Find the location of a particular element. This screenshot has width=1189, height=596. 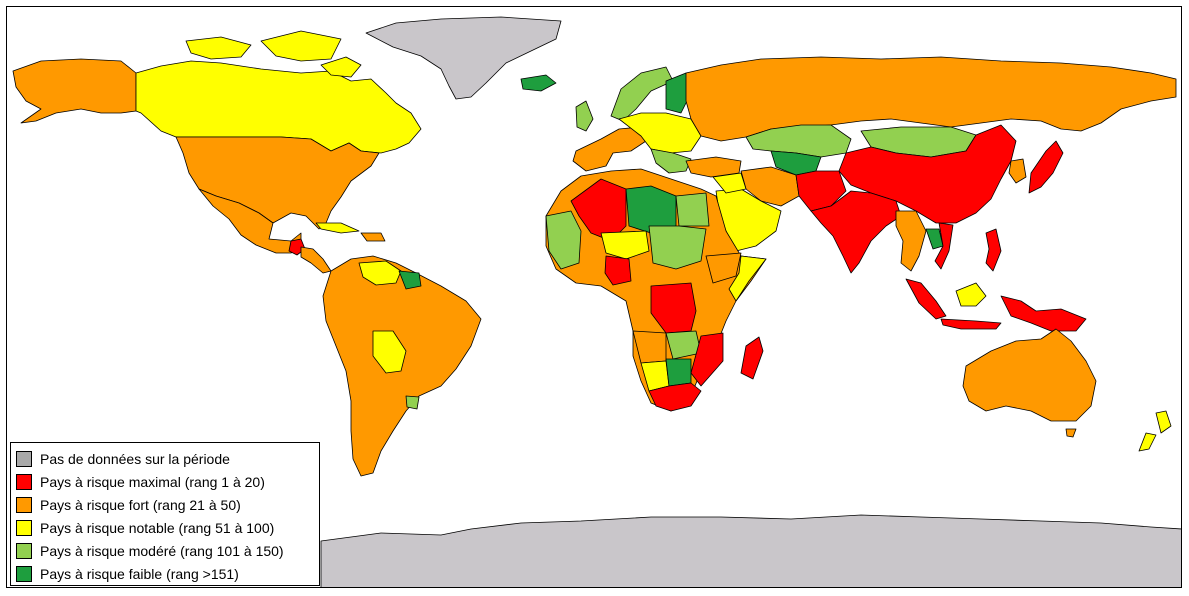

java-islands is located at coordinates (971, 324).